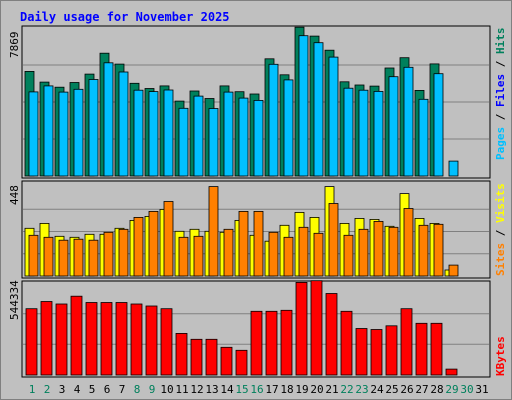 The width and height of the screenshot is (512, 400). What do you see at coordinates (316, 389) in the screenshot?
I see `day-label-20: 20` at bounding box center [316, 389].